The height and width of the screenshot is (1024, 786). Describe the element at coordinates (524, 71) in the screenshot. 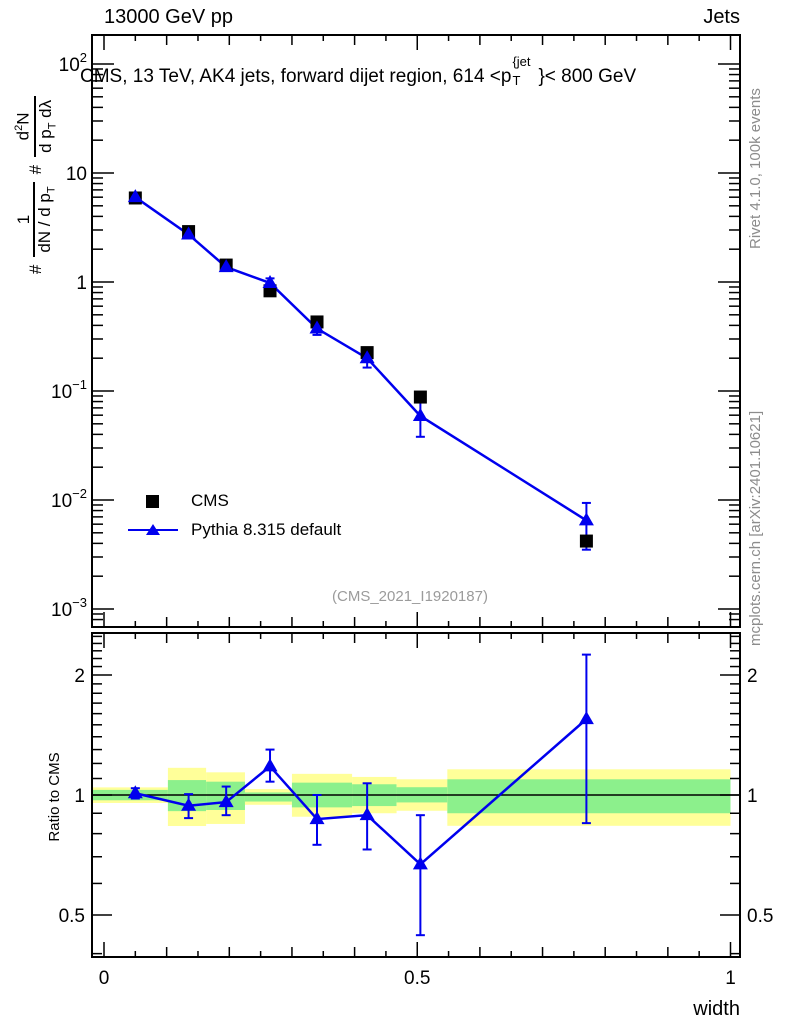

I see `pt-supsub: {jet T` at that location.